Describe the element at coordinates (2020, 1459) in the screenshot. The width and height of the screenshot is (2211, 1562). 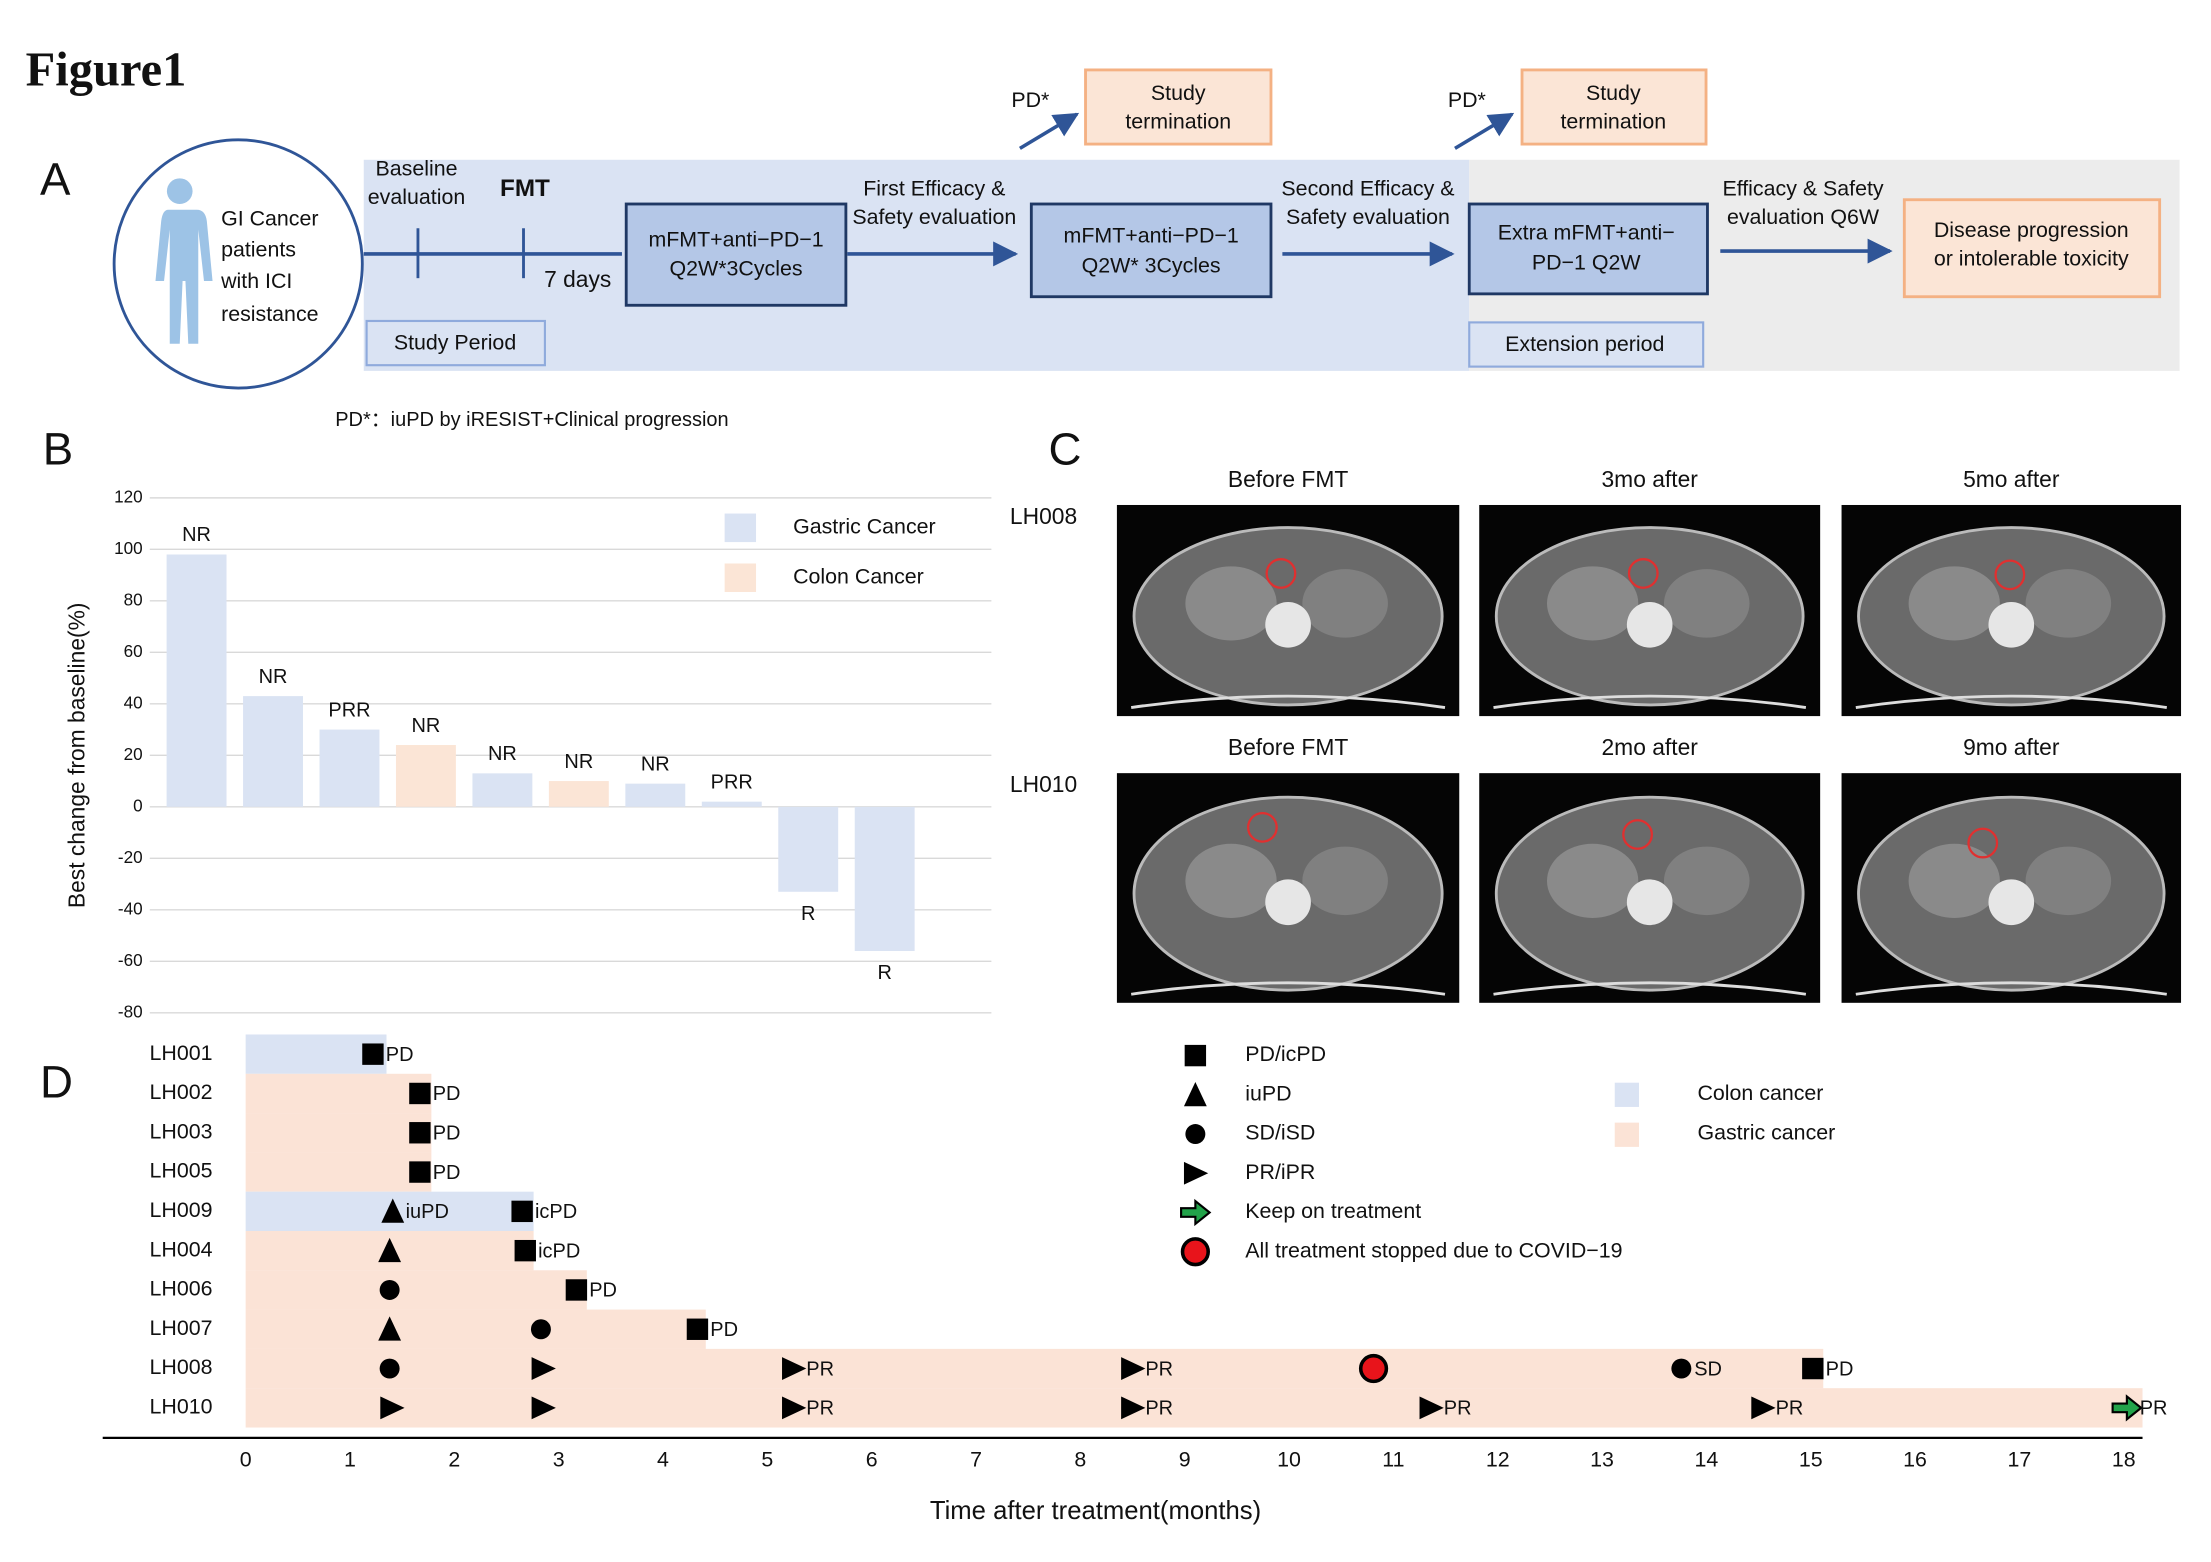
I see `x-tick-label: 17` at that location.